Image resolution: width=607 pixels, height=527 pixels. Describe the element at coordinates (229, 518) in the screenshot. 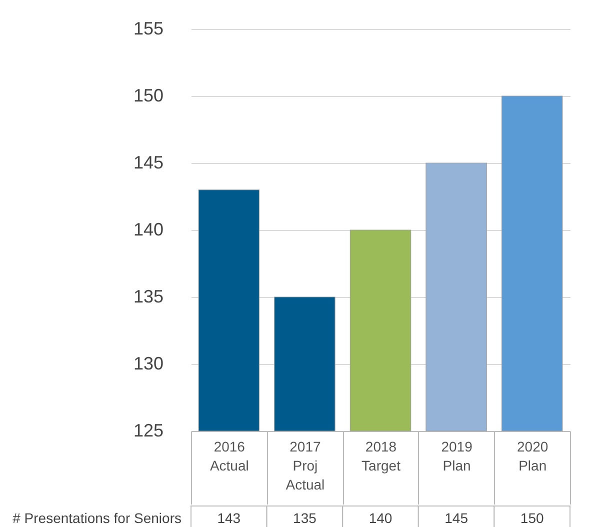

I see `data-label: 143` at that location.